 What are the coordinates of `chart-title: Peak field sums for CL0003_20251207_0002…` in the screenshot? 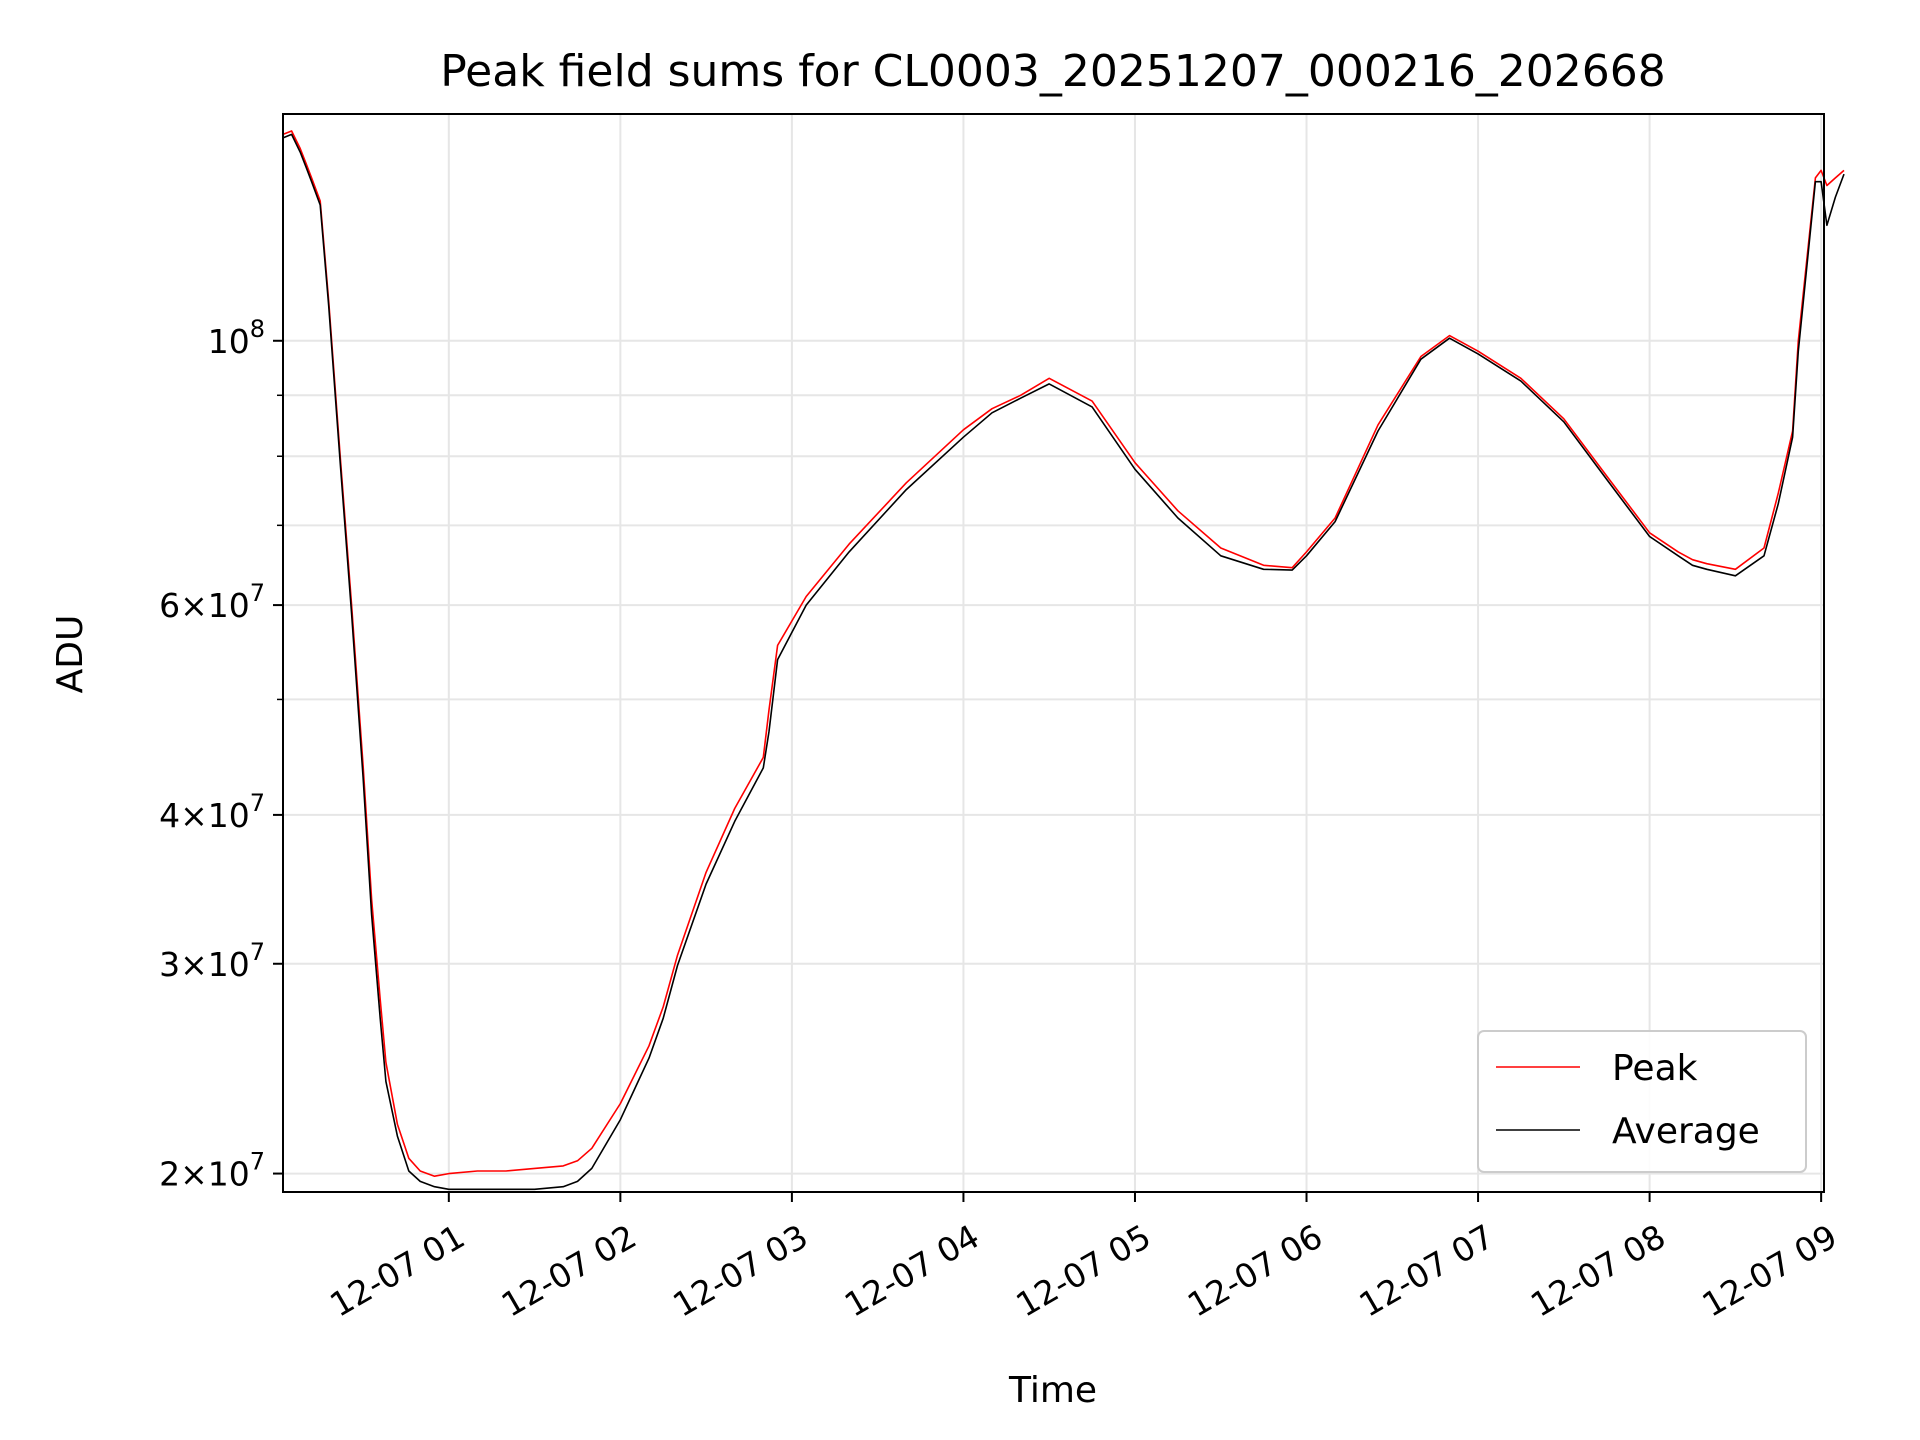 It's located at (1053, 71).